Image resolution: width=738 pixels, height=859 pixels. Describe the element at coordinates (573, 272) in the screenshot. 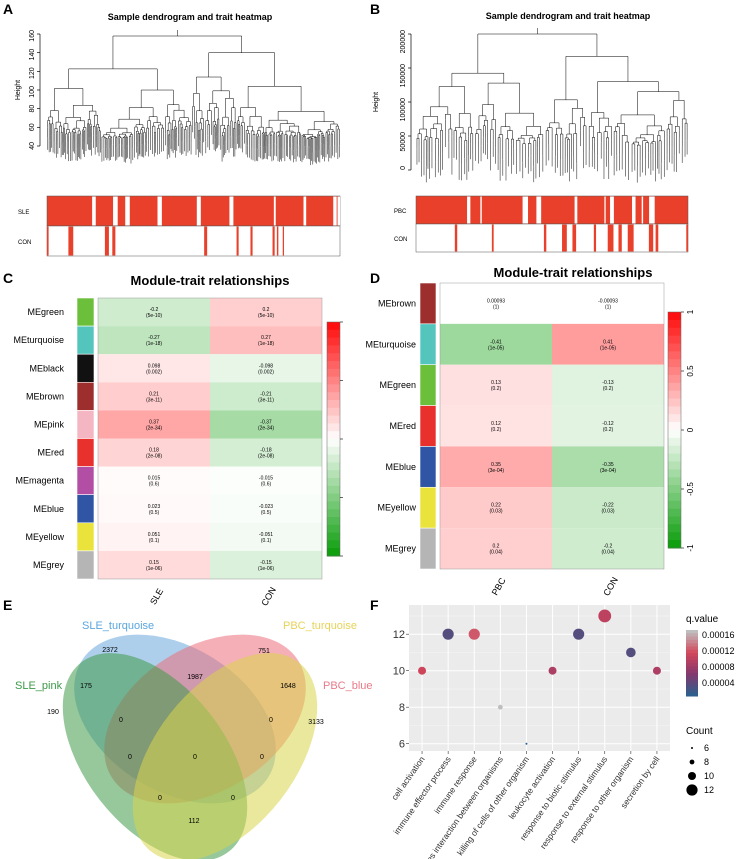

I see `panel-d-title: Module-trait relationships` at that location.